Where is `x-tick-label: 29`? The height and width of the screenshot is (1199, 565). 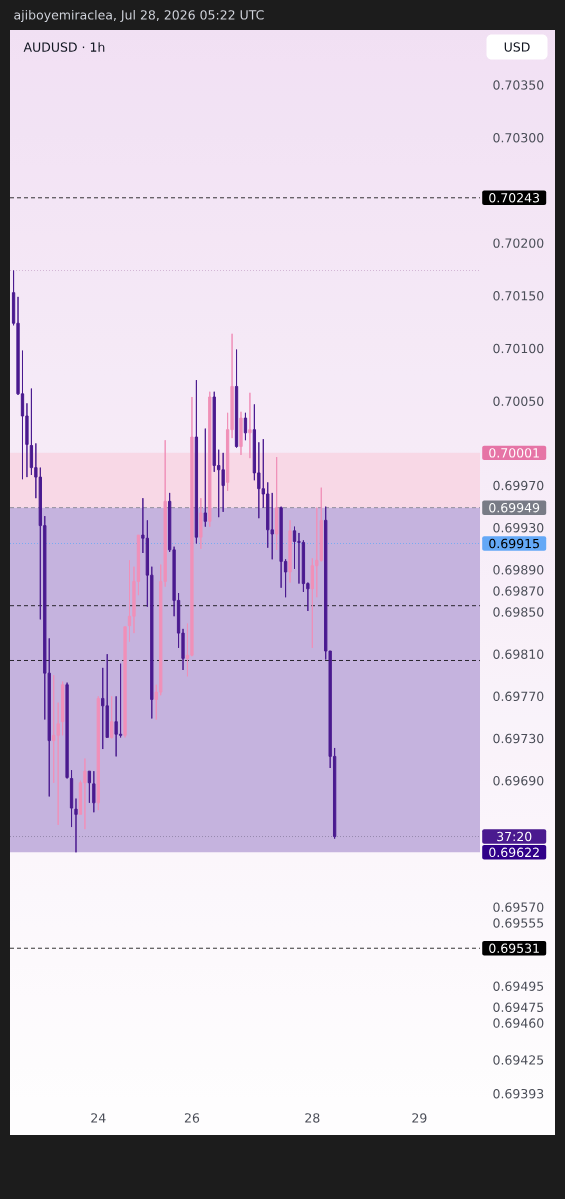 x-tick-label: 29 is located at coordinates (419, 1118).